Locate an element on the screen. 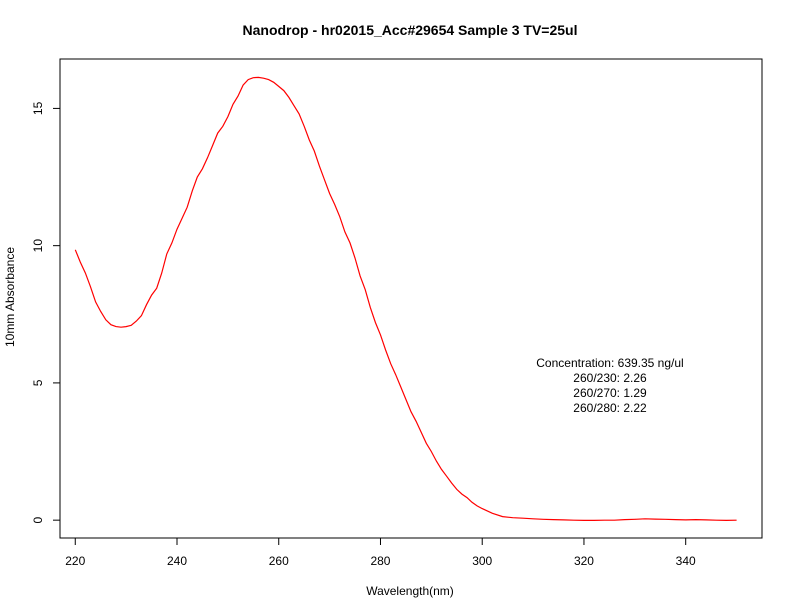 This screenshot has width=792, height=612. y-axis: 0 5 10 15 is located at coordinates (45, 312).